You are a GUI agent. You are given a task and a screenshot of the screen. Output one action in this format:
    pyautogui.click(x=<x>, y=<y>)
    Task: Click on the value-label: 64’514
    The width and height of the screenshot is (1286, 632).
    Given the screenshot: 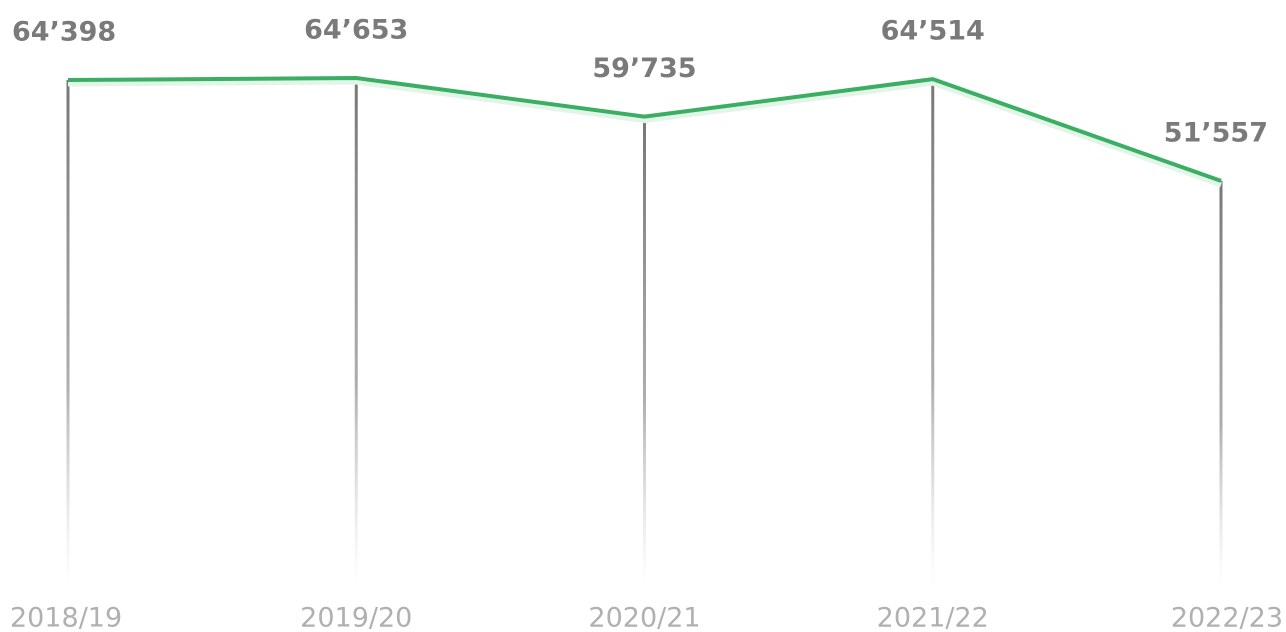 What is the action you would take?
    pyautogui.click(x=933, y=31)
    